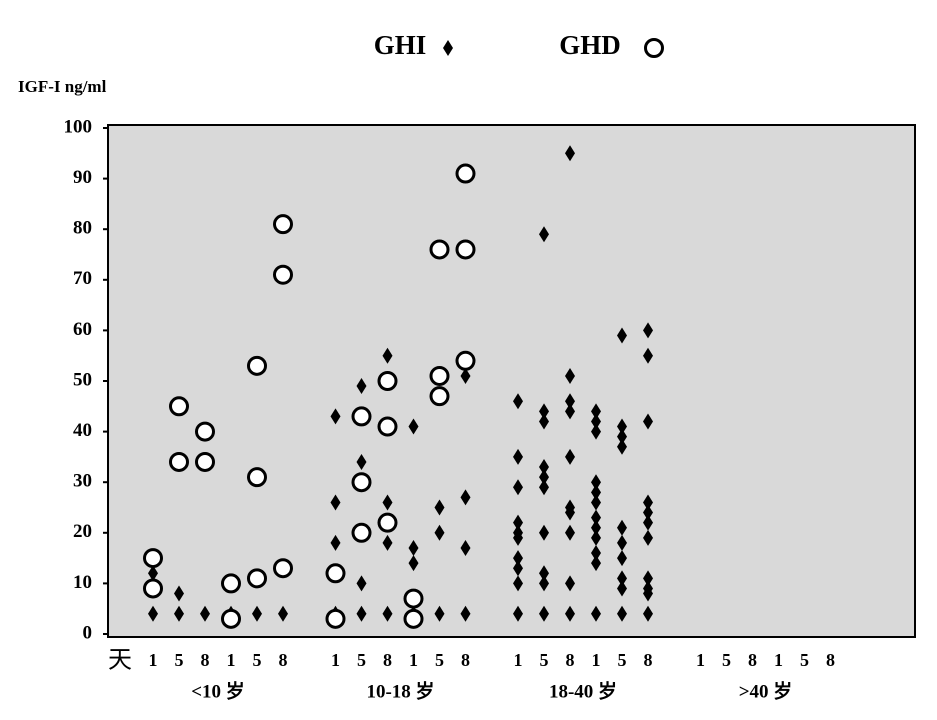 The width and height of the screenshot is (937, 720). I want to click on y-tick-label: 70, so click(82, 278).